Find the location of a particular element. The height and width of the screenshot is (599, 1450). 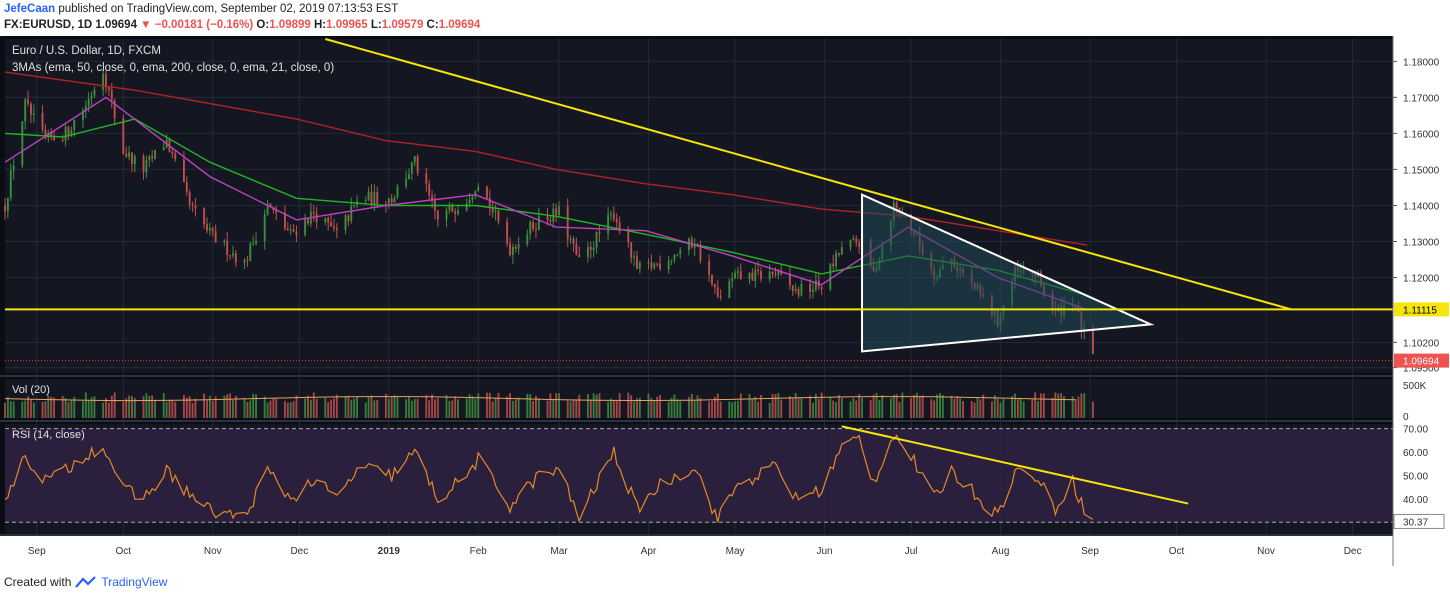

triangle-wedge is located at coordinates (1008, 273).